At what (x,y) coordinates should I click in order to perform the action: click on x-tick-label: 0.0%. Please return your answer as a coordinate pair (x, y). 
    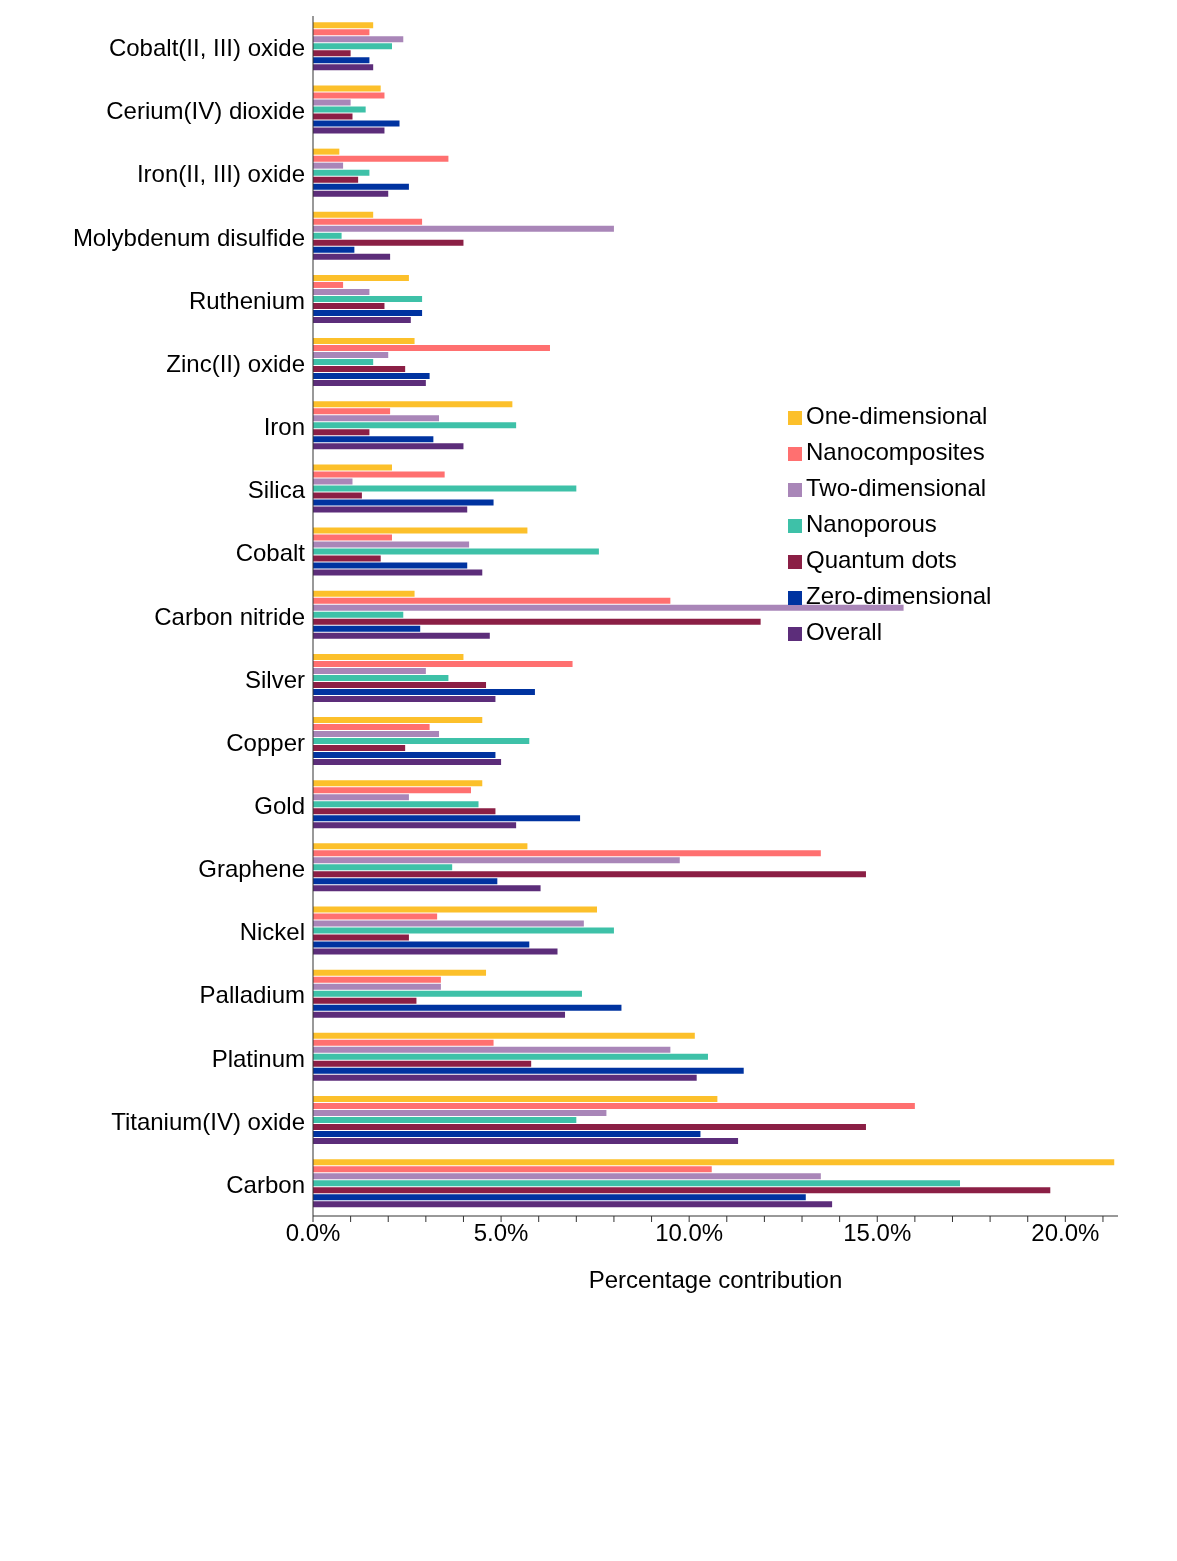
    Looking at the image, I should click on (313, 1233).